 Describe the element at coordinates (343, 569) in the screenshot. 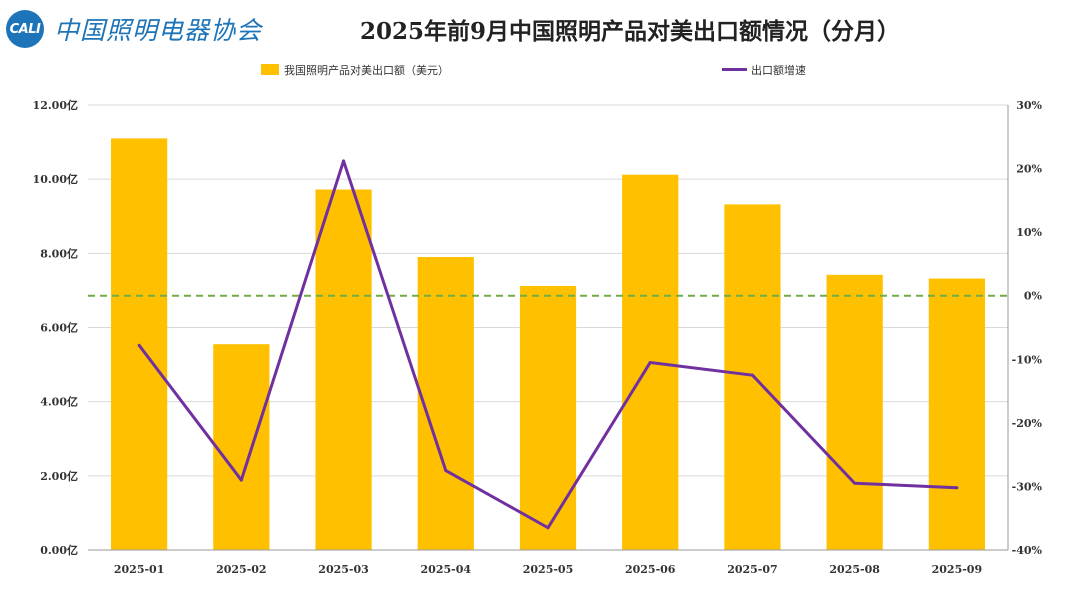

I see `x-tick-label: 2025-03` at that location.